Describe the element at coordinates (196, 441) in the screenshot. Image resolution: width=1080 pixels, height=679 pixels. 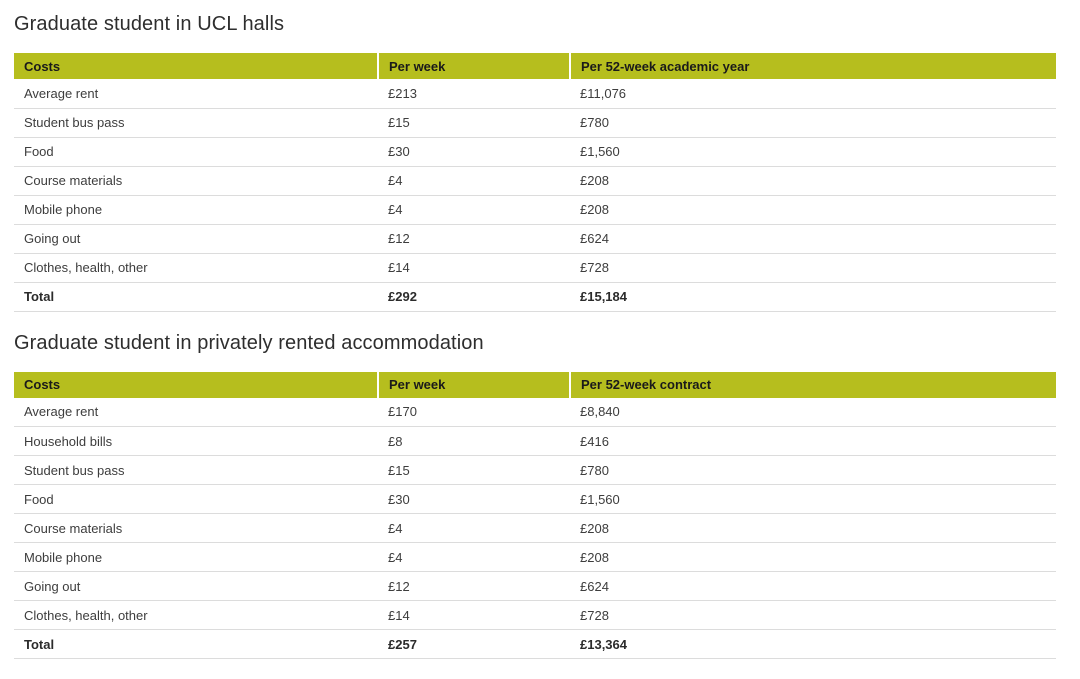
I see `cost-label-cell: Household bills` at that location.